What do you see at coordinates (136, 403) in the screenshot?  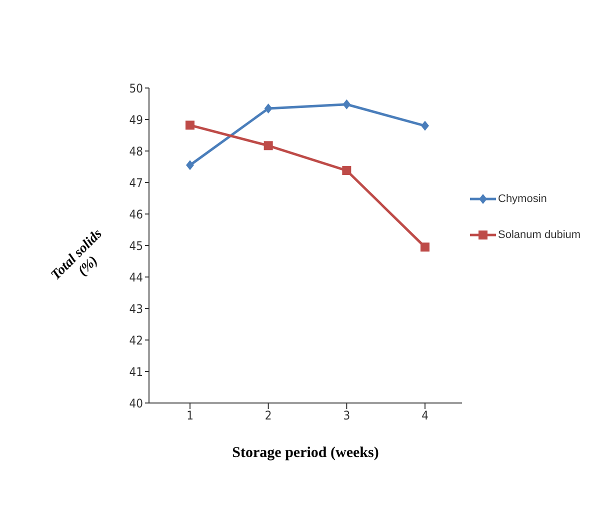 I see `y-tick-label: 40` at bounding box center [136, 403].